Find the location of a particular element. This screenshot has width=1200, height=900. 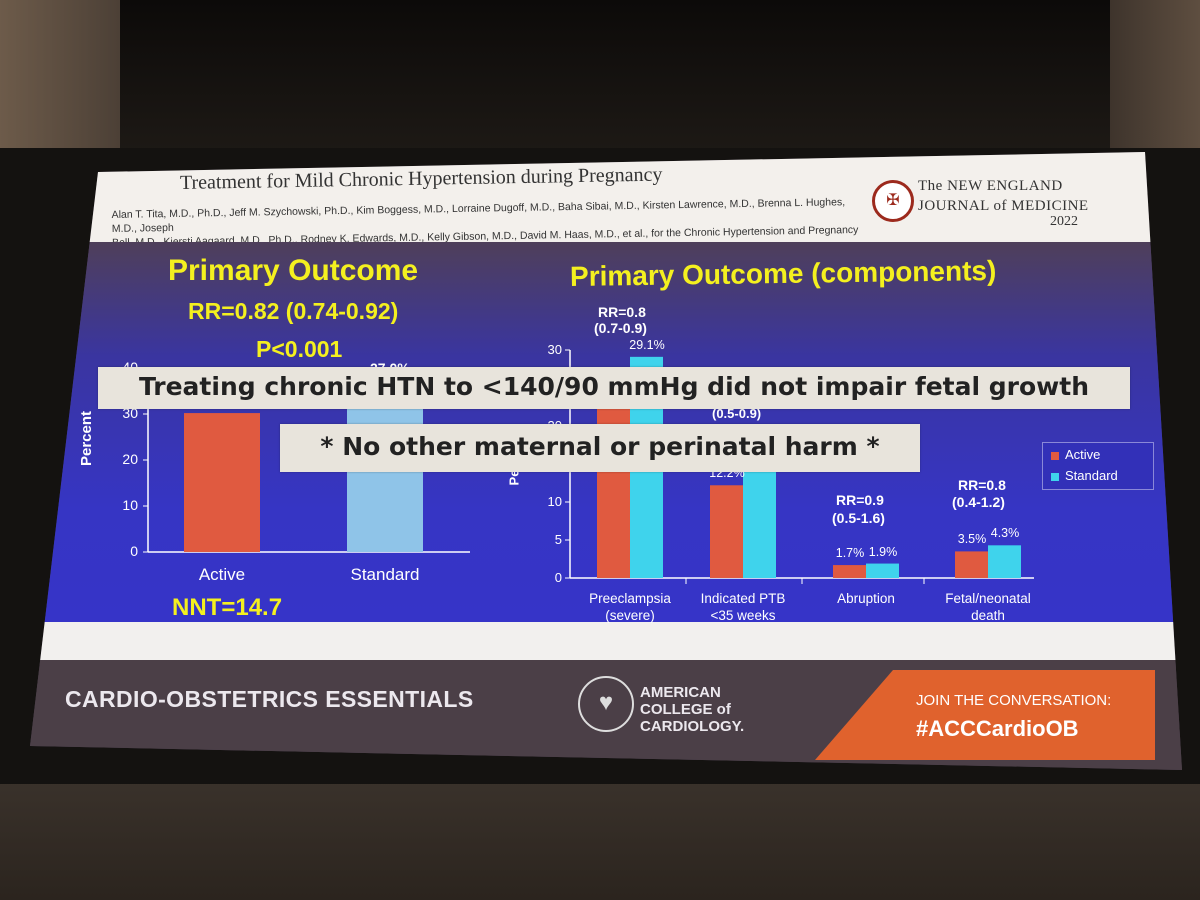

left-tick-label: 0 is located at coordinates (134, 551).